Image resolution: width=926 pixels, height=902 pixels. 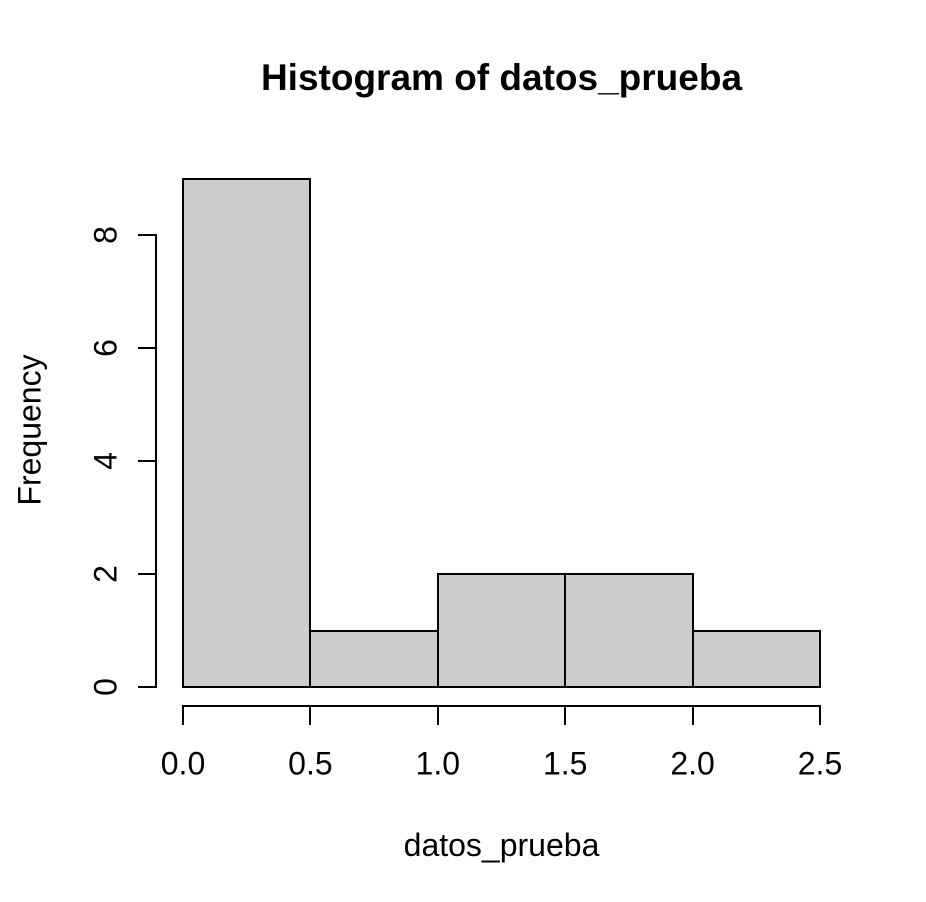 What do you see at coordinates (501, 845) in the screenshot?
I see `x-axis-title: datos_prueba` at bounding box center [501, 845].